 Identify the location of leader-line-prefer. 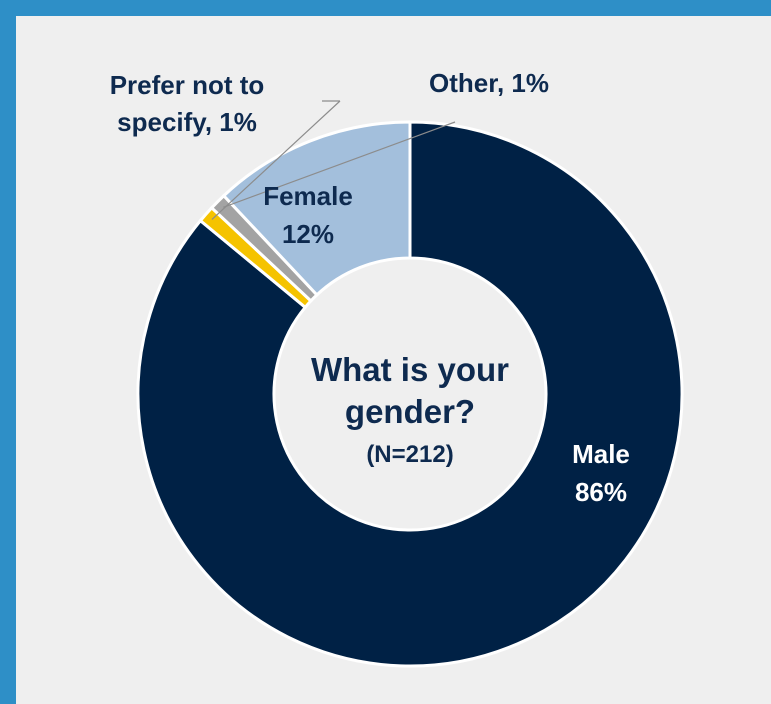
(276, 160).